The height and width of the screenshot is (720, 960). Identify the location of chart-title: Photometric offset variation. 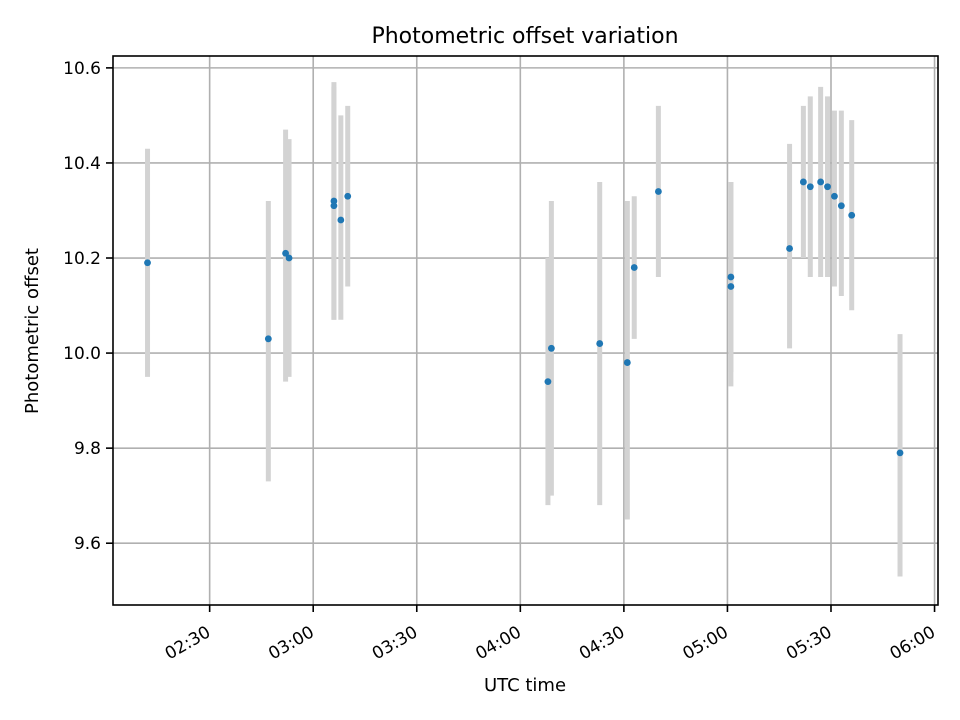
(524, 36).